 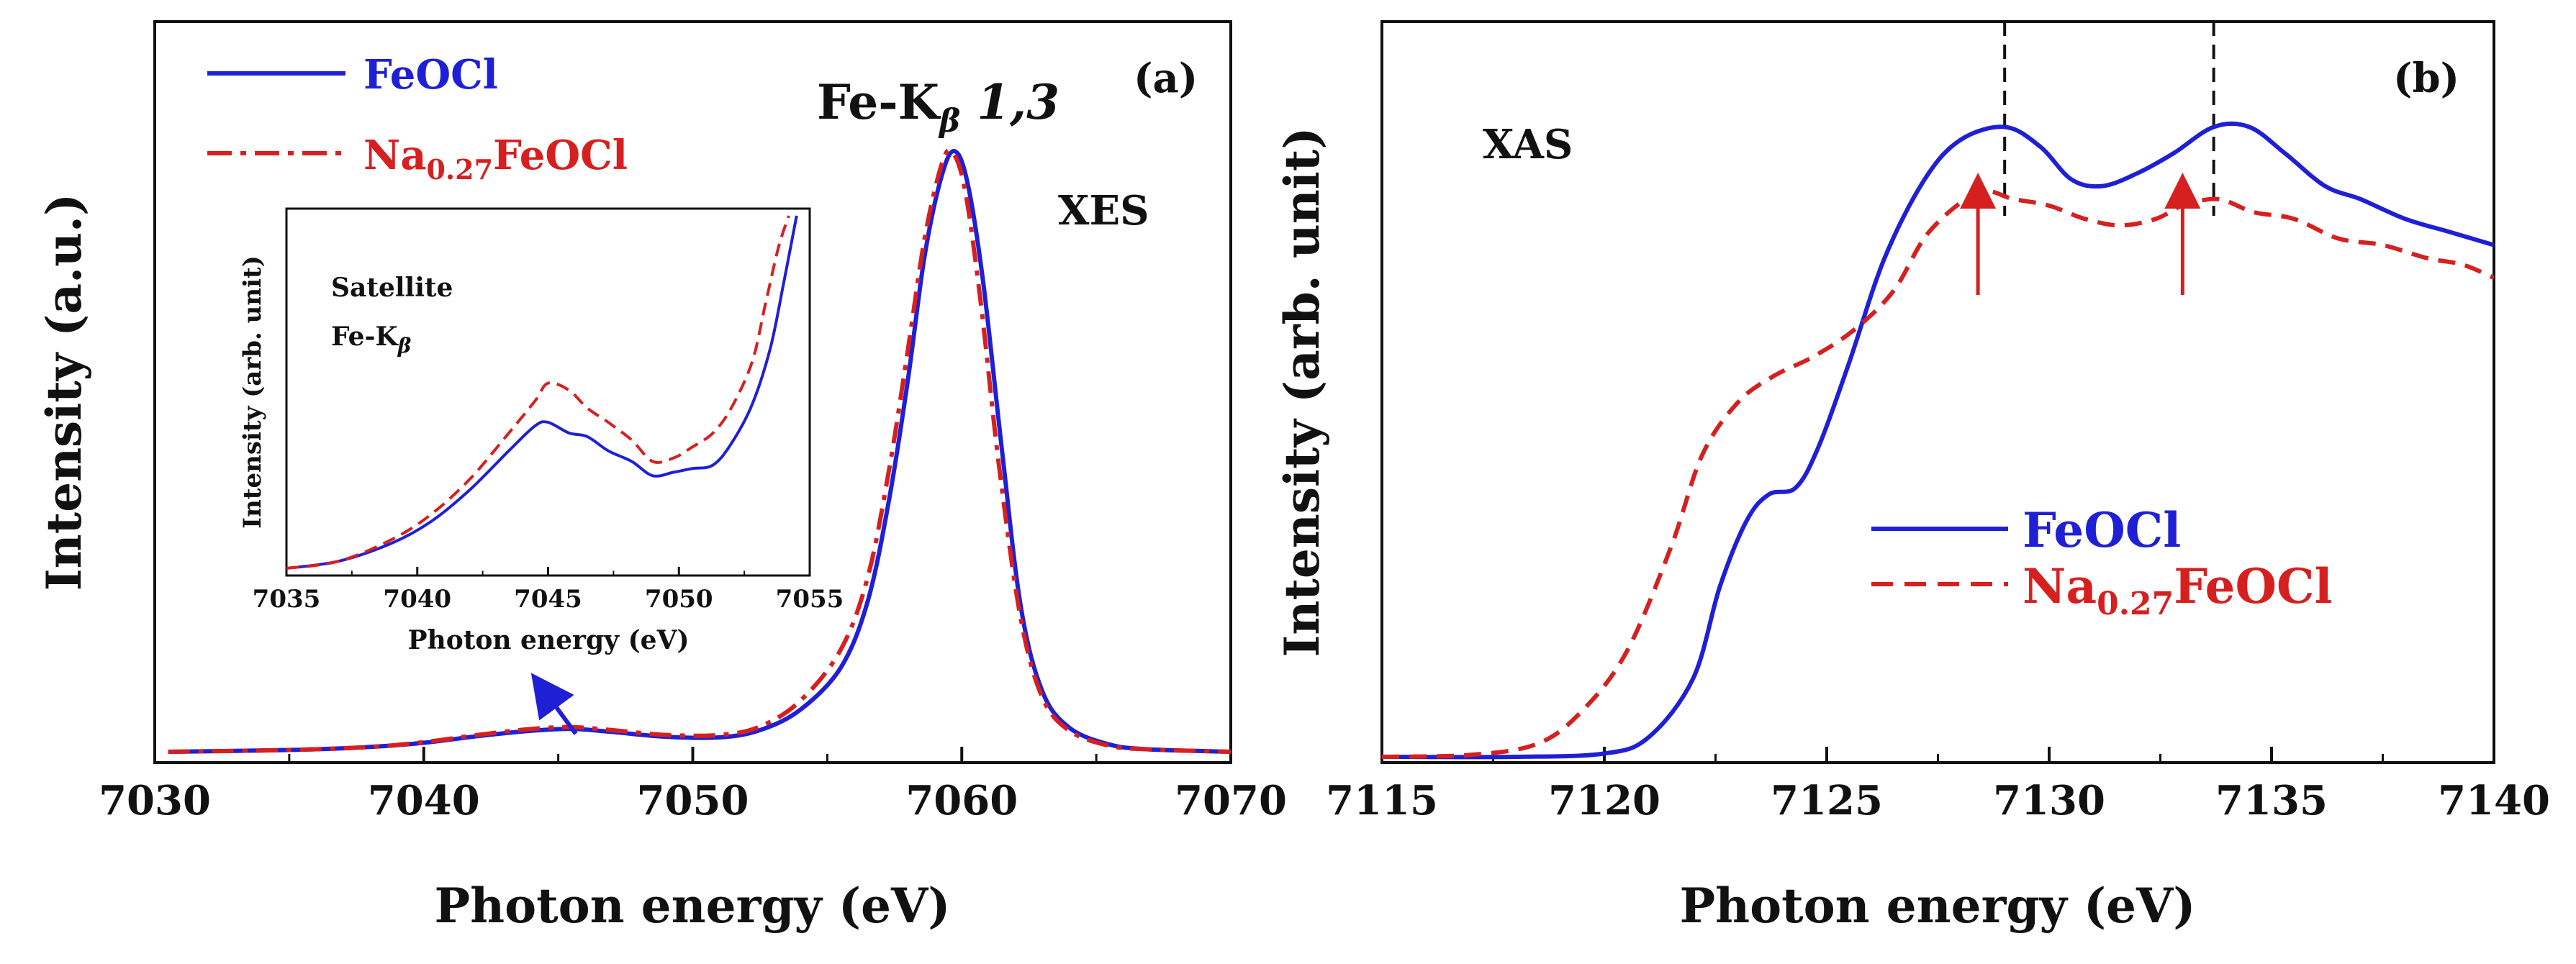 I want to click on inset-frame, so click(x=548, y=392).